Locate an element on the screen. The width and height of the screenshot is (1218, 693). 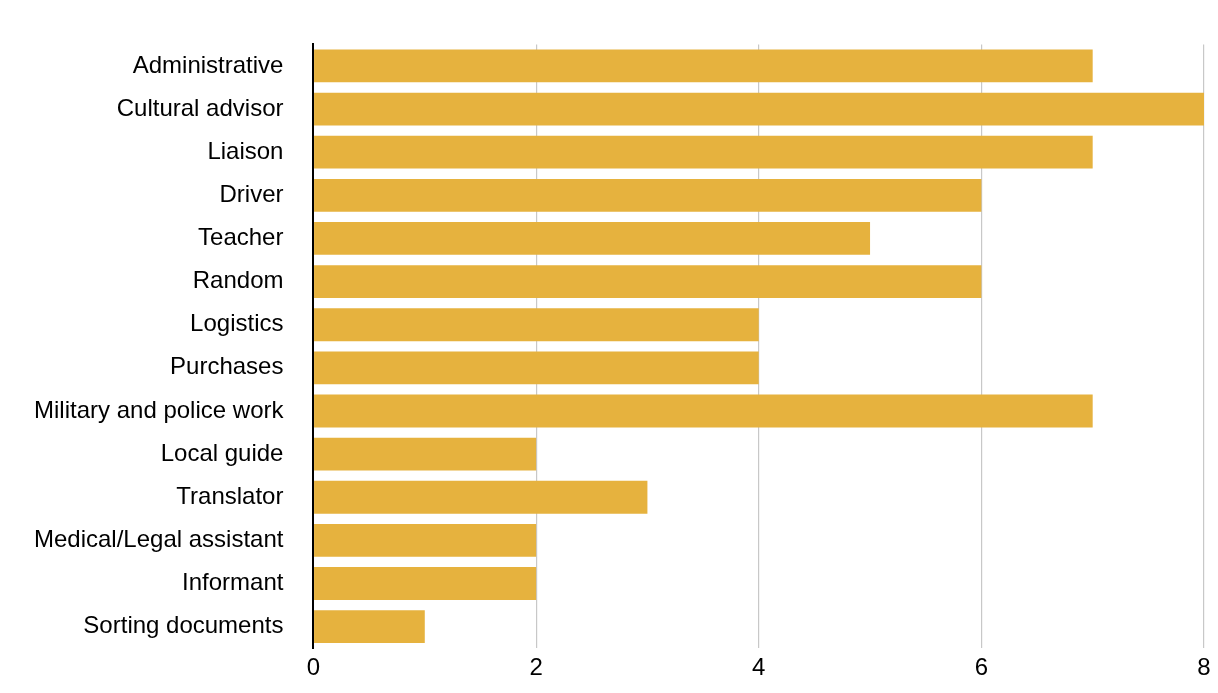
y-tick-label: Translator is located at coordinates (230, 495).